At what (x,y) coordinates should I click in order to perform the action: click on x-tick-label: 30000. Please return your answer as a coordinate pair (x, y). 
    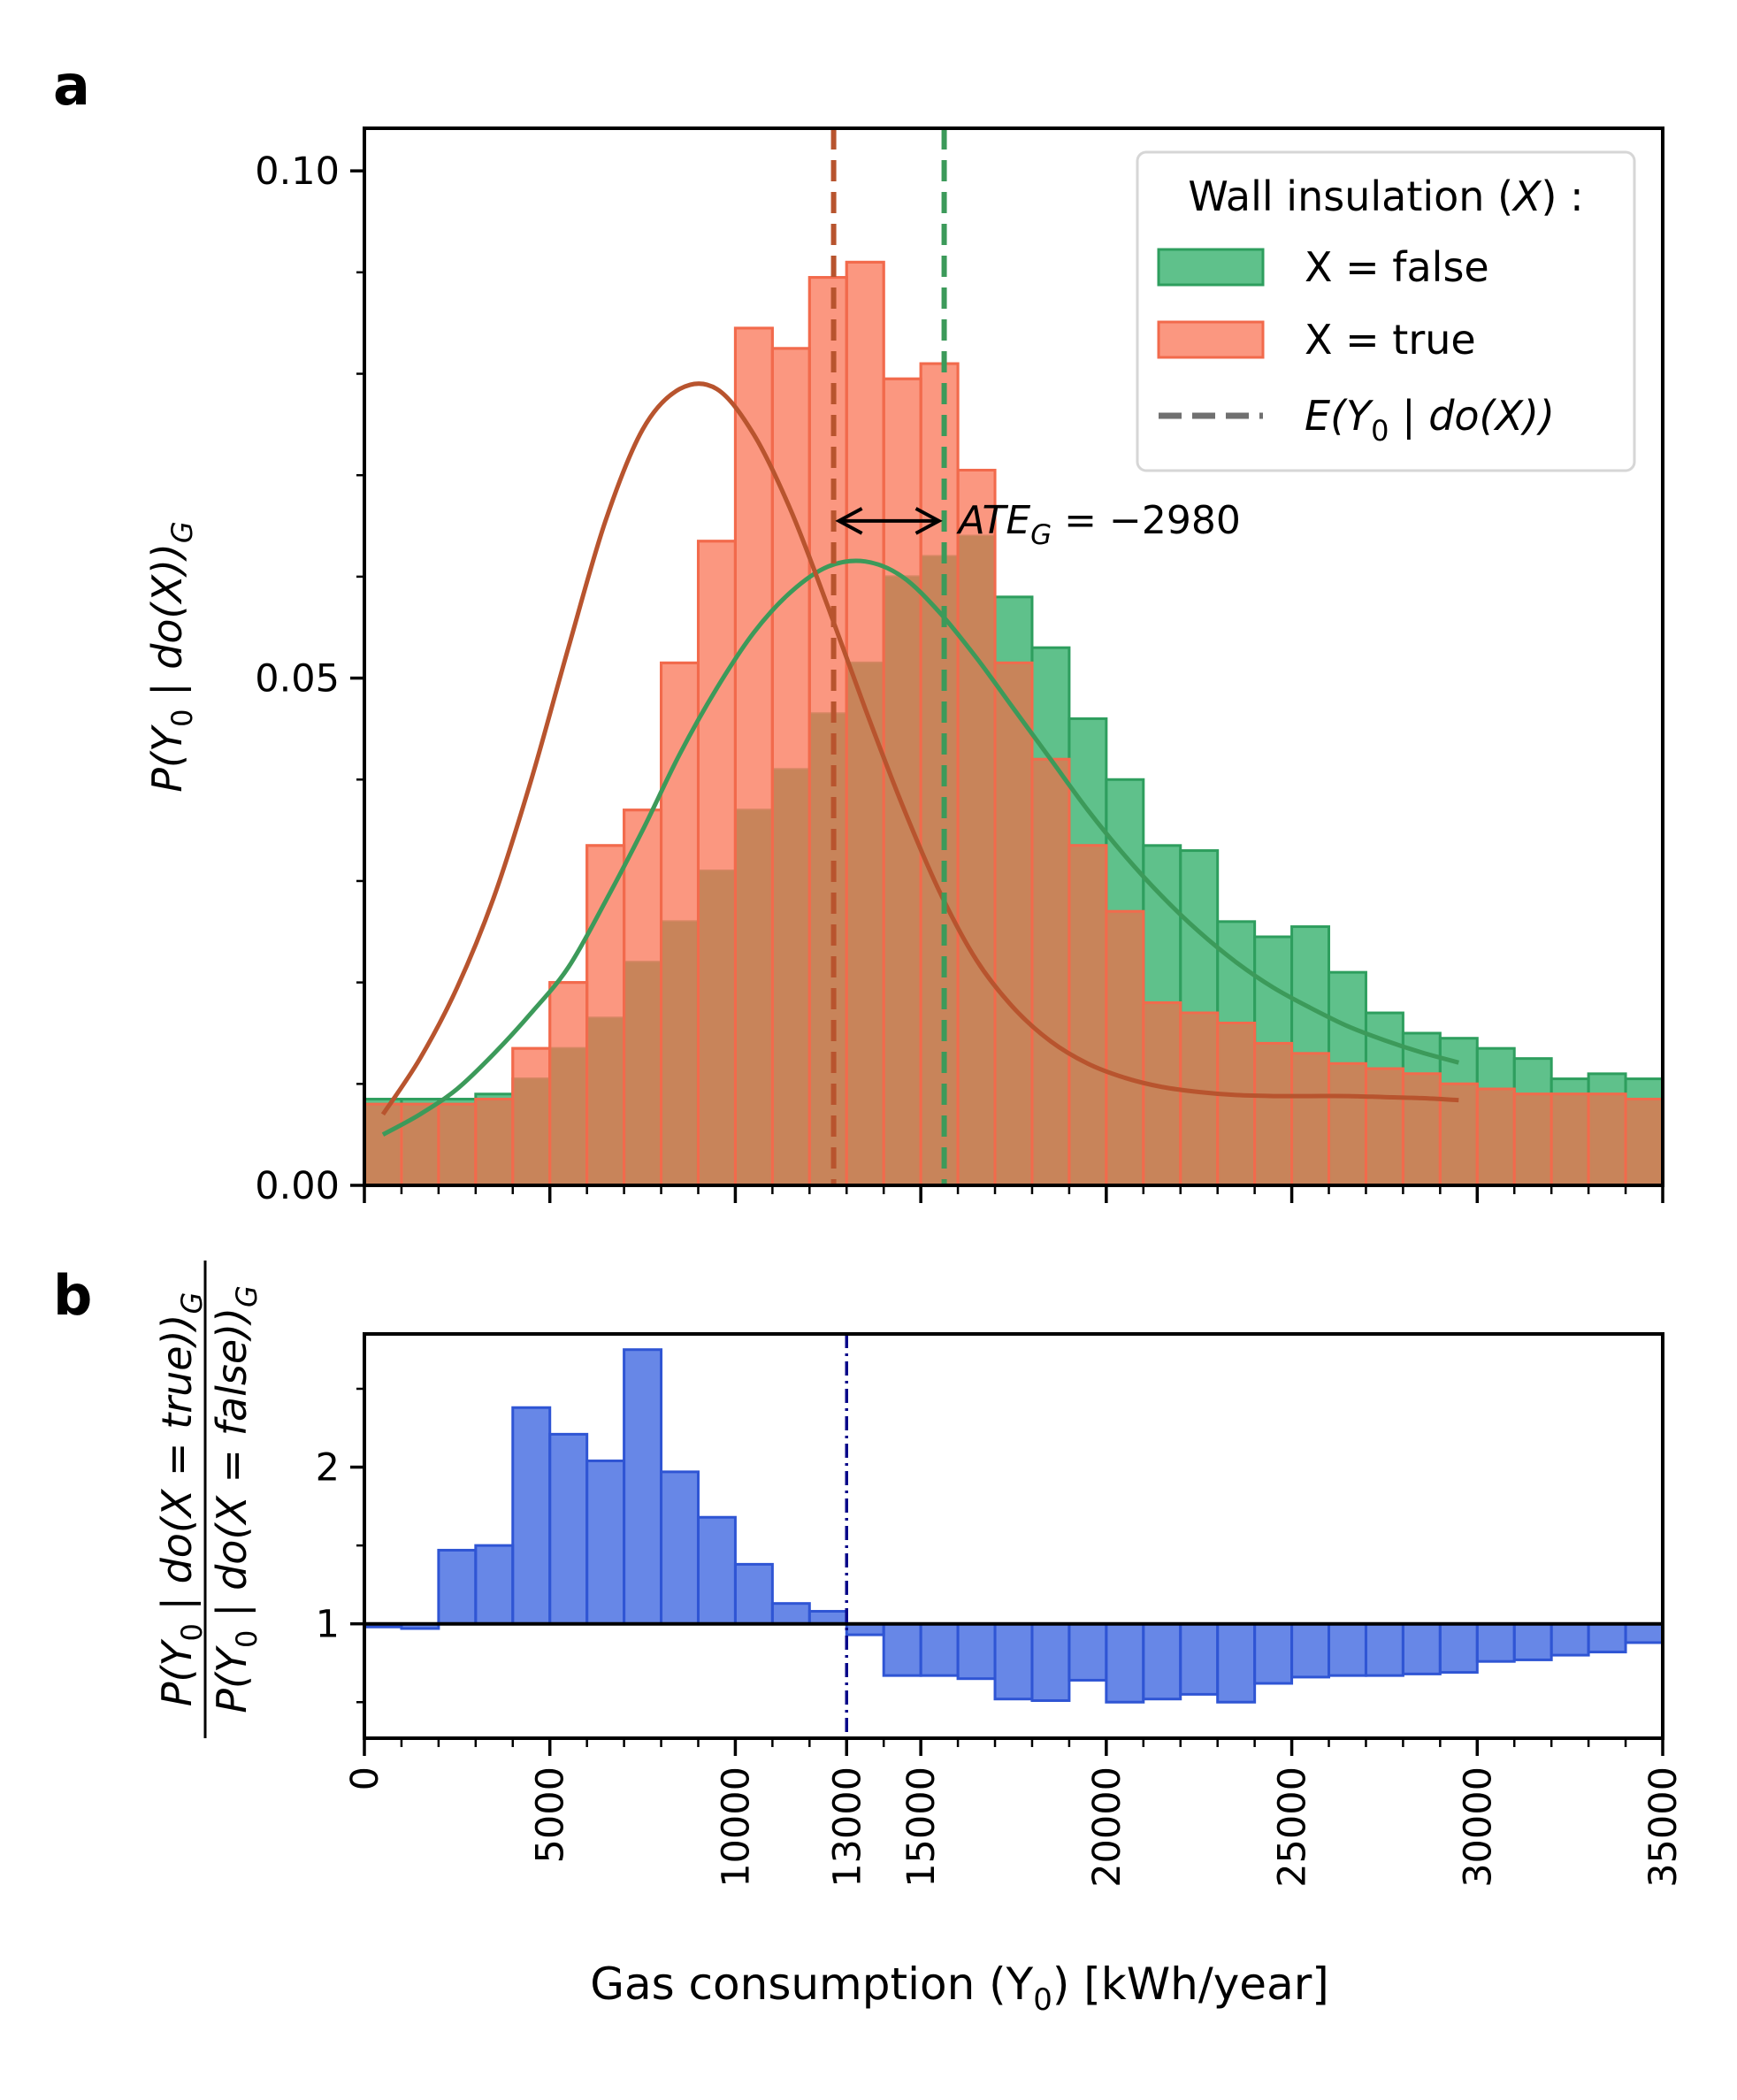
    Looking at the image, I should click on (1478, 1827).